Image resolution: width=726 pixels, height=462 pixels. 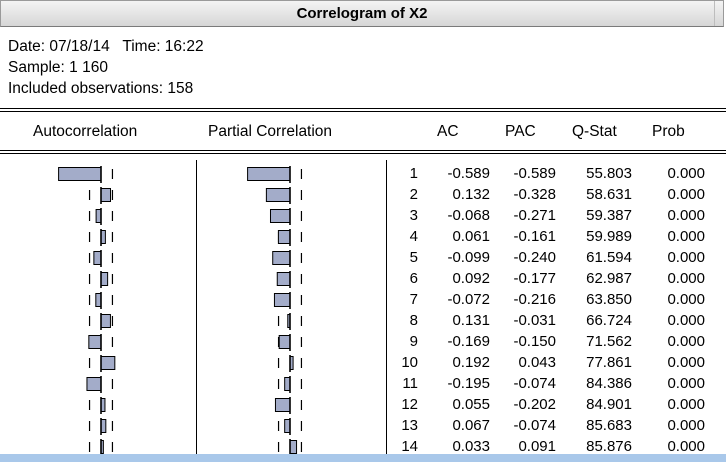 I want to click on prob-header: Prob, so click(x=668, y=131).